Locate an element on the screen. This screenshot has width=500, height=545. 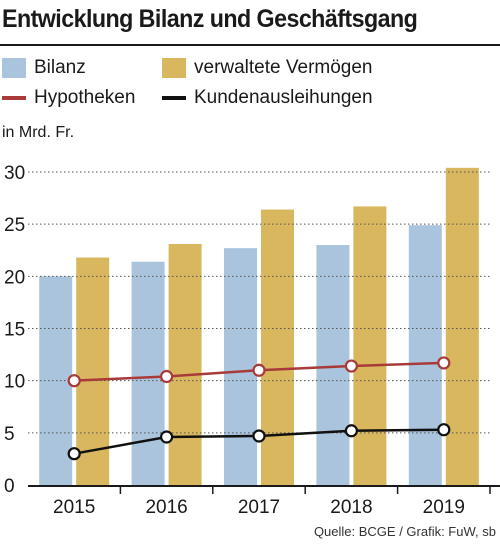
legend-item-vermoegen: verwaltete Vermögen is located at coordinates (267, 68).